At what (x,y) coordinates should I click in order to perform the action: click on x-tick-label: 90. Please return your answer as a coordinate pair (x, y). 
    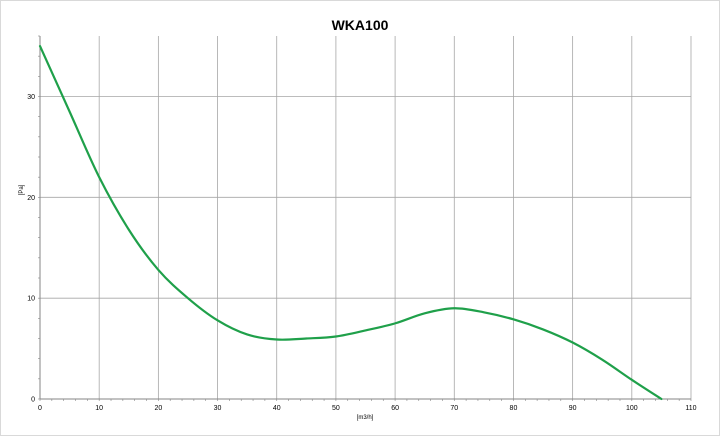
    Looking at the image, I should click on (573, 408).